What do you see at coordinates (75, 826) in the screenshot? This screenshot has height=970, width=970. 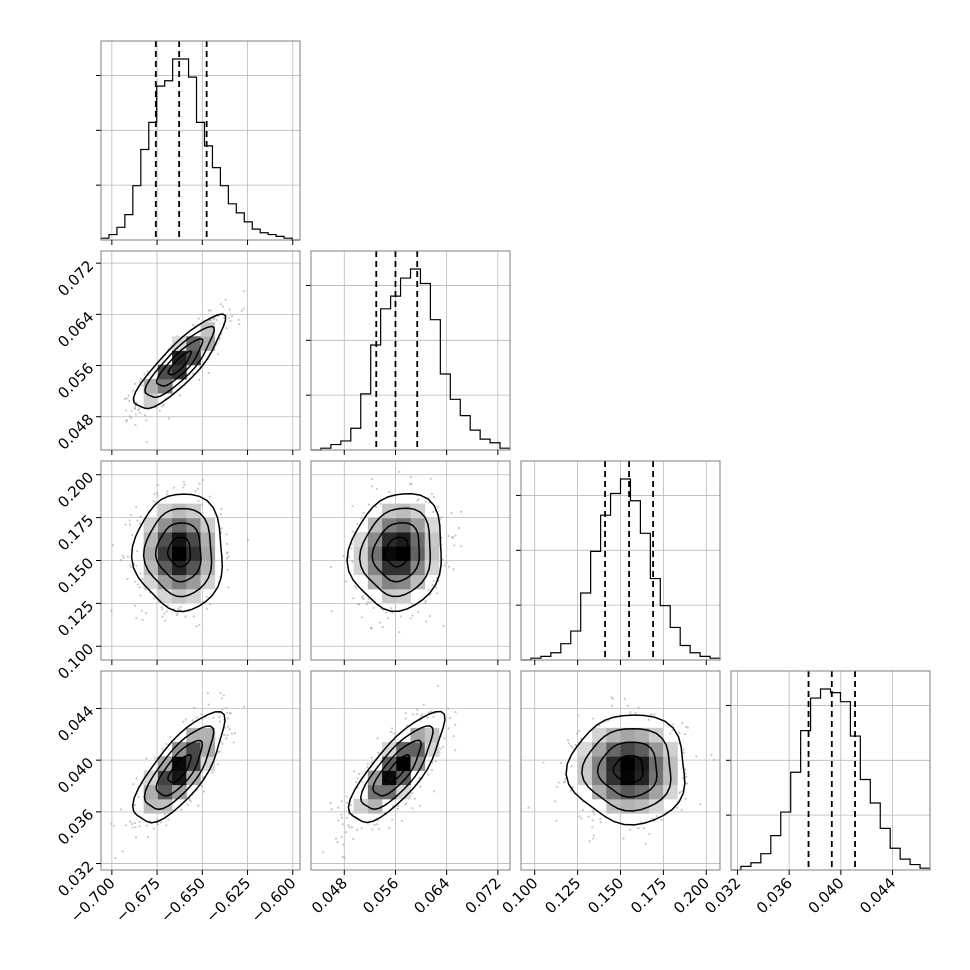 I see `y-tick-label: 0.036` at bounding box center [75, 826].